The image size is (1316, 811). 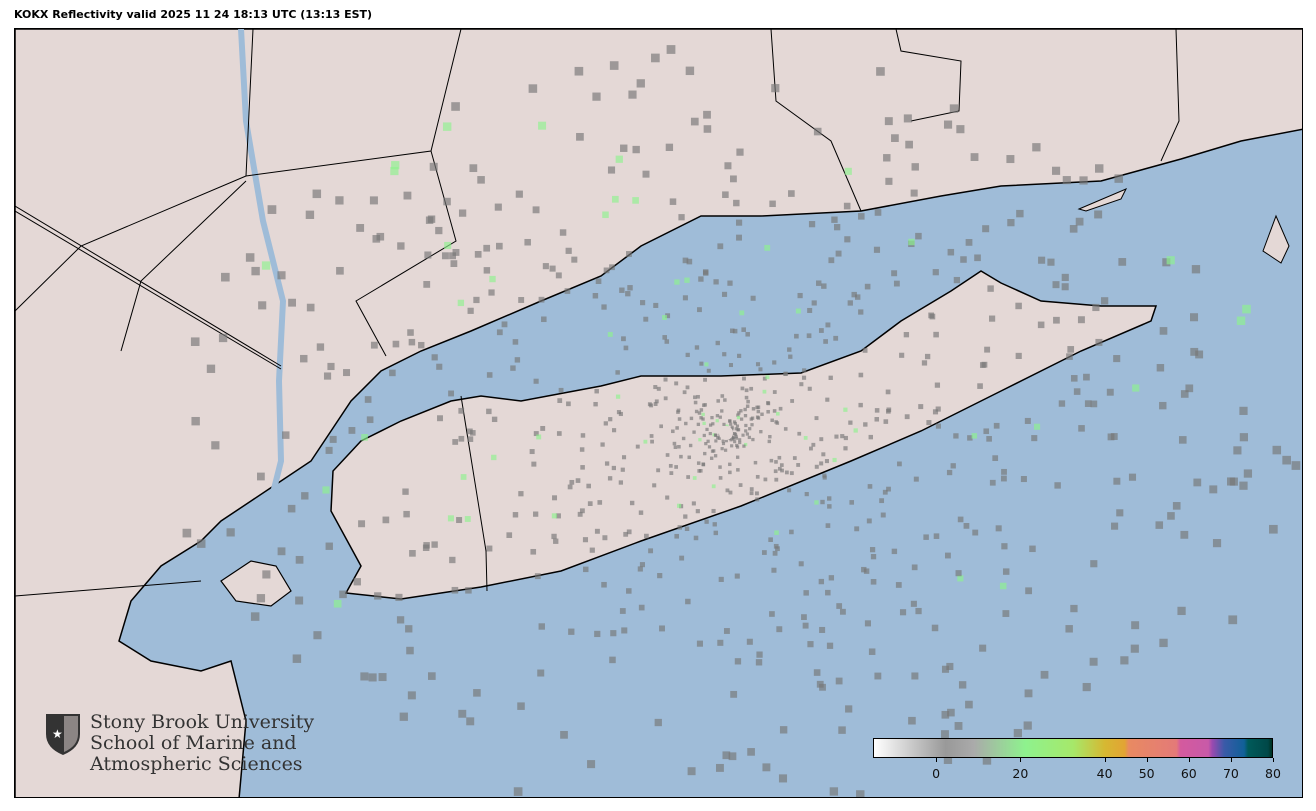 What do you see at coordinates (1146, 773) in the screenshot?
I see `colorbar-tick-label: 50` at bounding box center [1146, 773].